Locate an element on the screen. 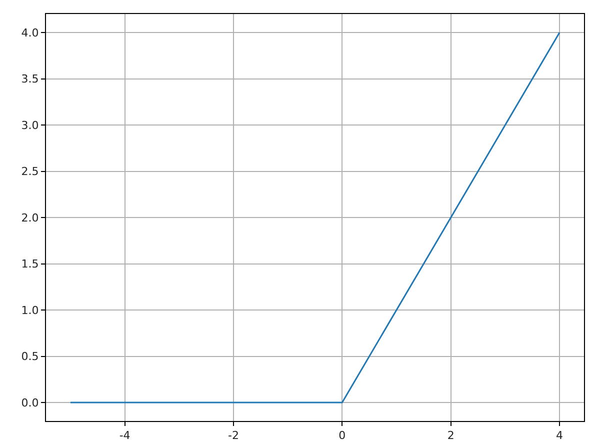 Image resolution: width=590 pixels, height=447 pixels. y-tick-label: 3.0 is located at coordinates (30, 125).